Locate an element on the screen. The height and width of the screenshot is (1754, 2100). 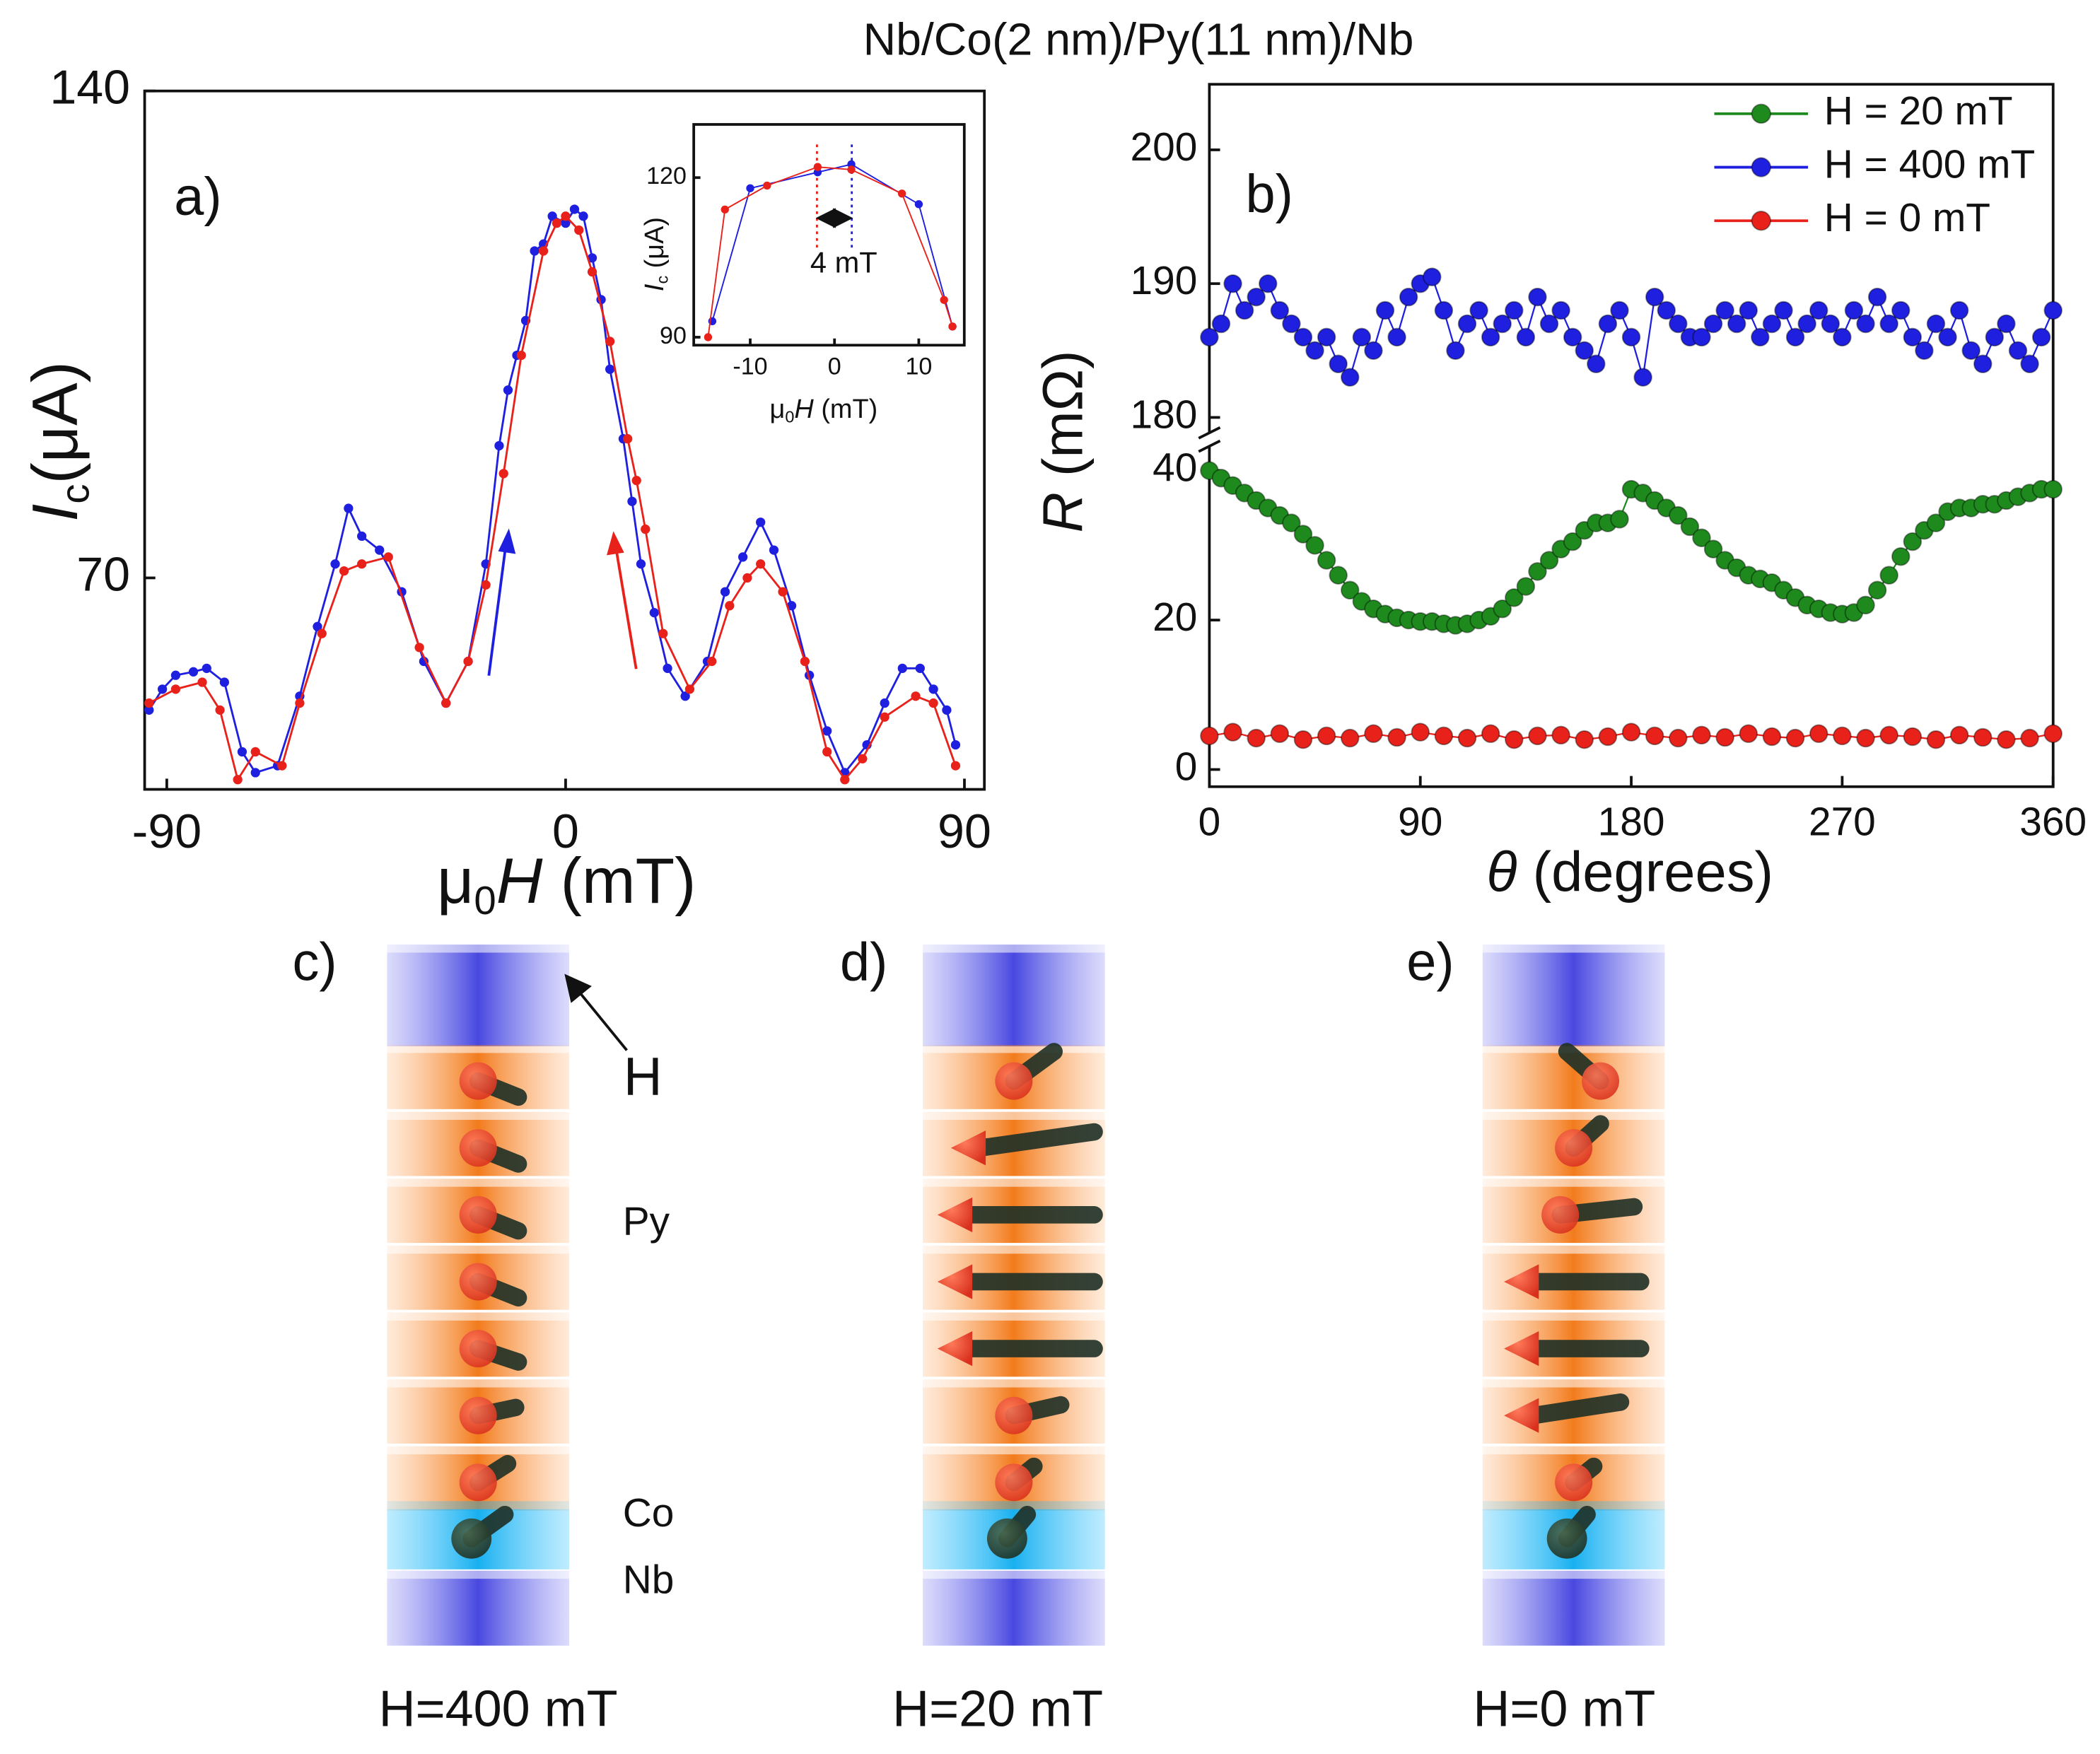
legend-label: H = 20 mT is located at coordinates (1918, 111).